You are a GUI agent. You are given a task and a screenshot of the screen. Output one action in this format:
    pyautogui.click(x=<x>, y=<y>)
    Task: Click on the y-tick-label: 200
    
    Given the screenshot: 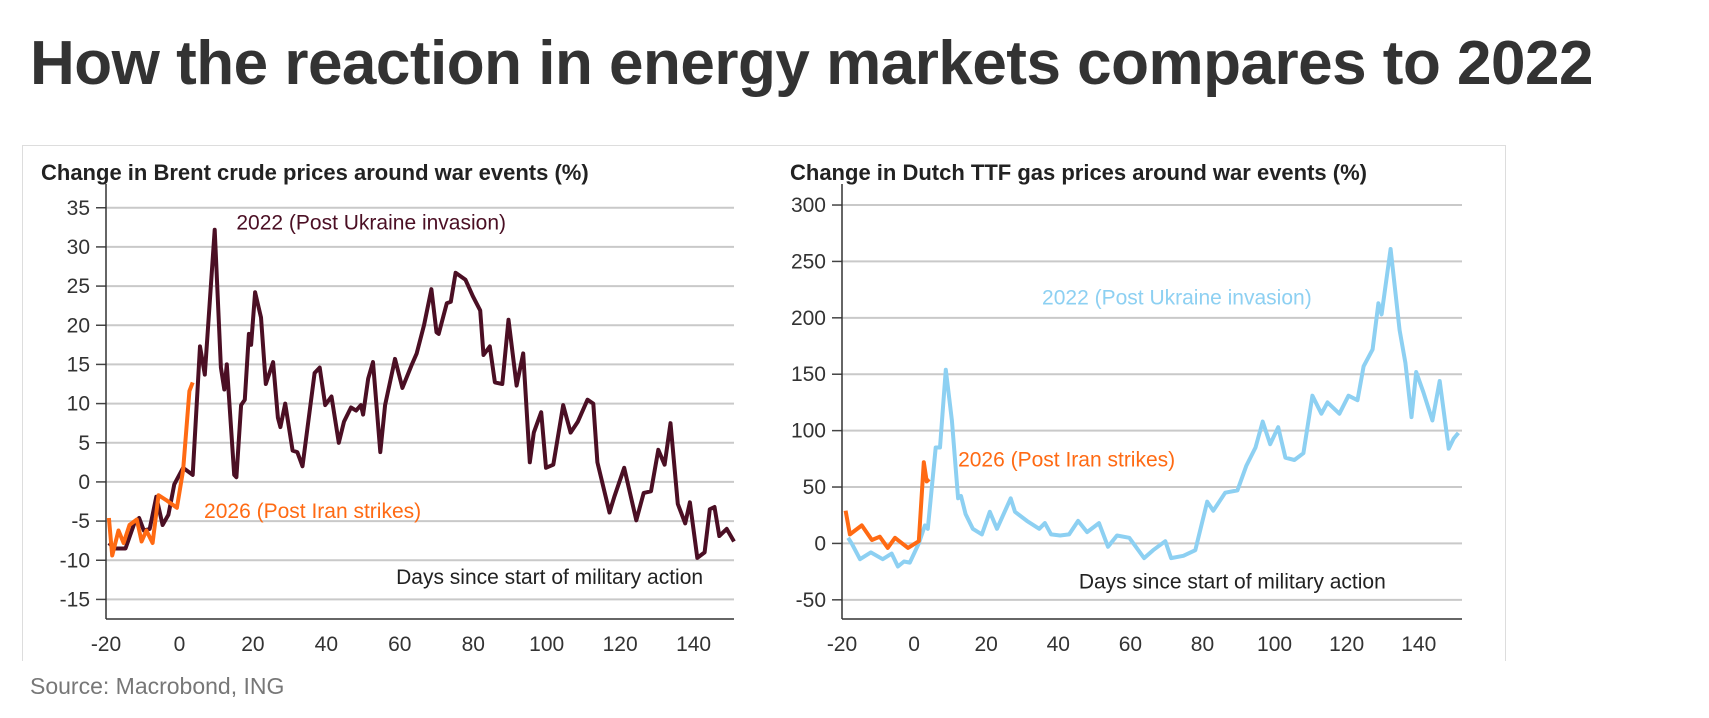 What is the action you would take?
    pyautogui.click(x=808, y=318)
    